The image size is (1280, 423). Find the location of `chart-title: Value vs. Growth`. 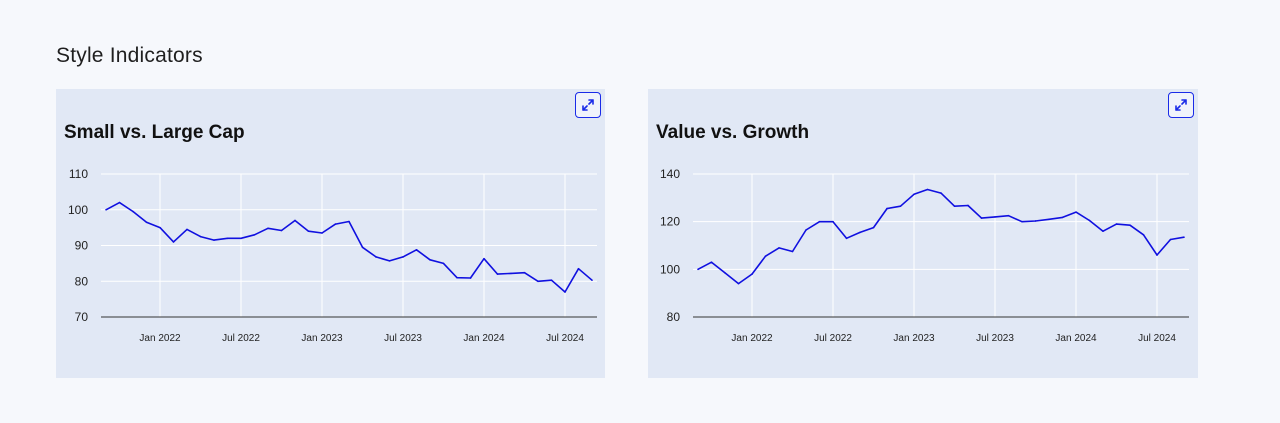

chart-title: Value vs. Growth is located at coordinates (733, 132).